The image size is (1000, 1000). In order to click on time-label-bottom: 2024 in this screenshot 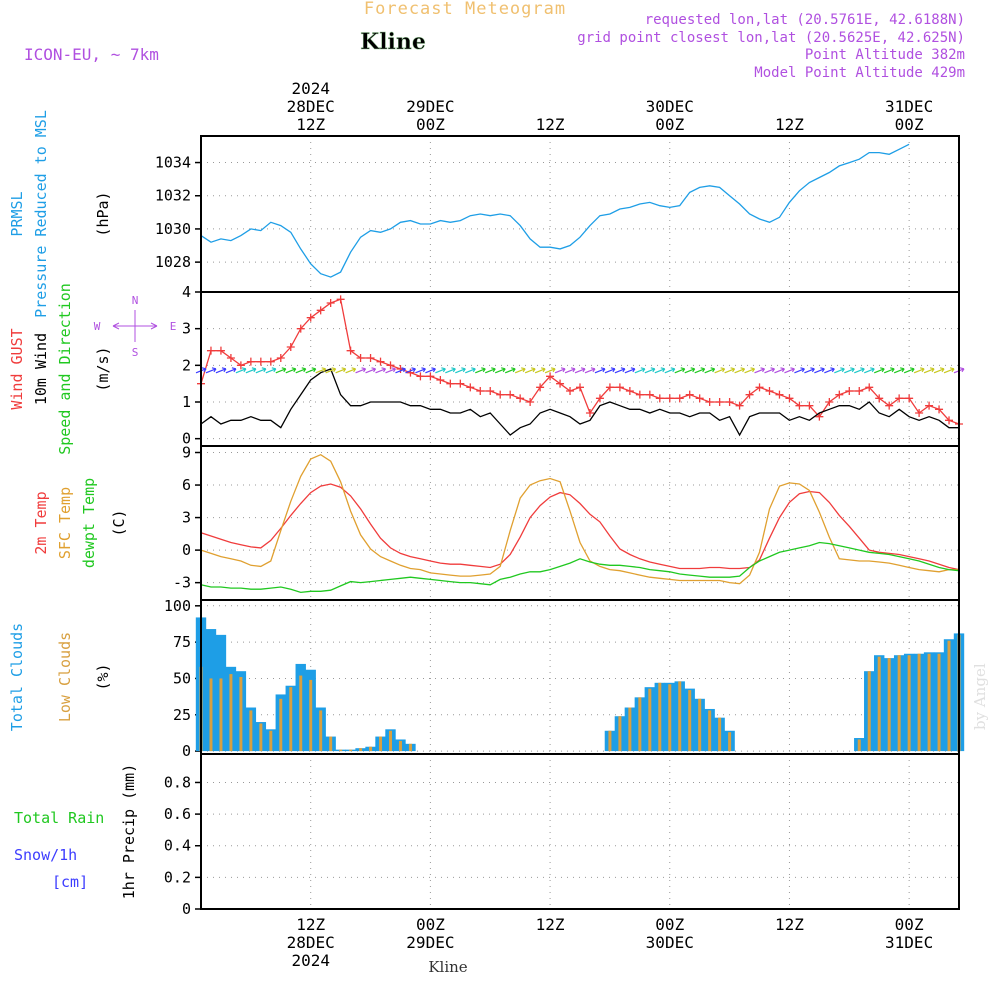, I will do `click(310, 960)`.